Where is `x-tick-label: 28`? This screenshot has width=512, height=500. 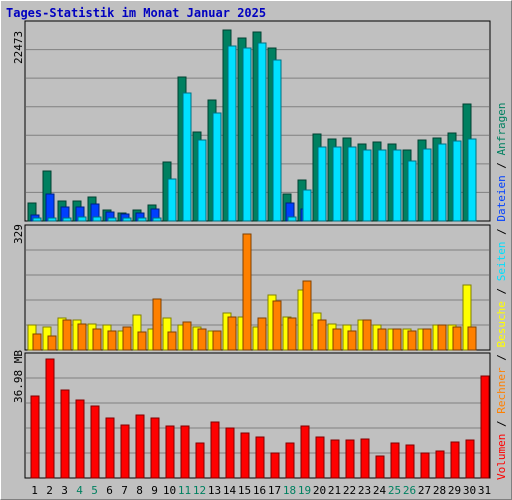 x-tick-label: 28 is located at coordinates (439, 490).